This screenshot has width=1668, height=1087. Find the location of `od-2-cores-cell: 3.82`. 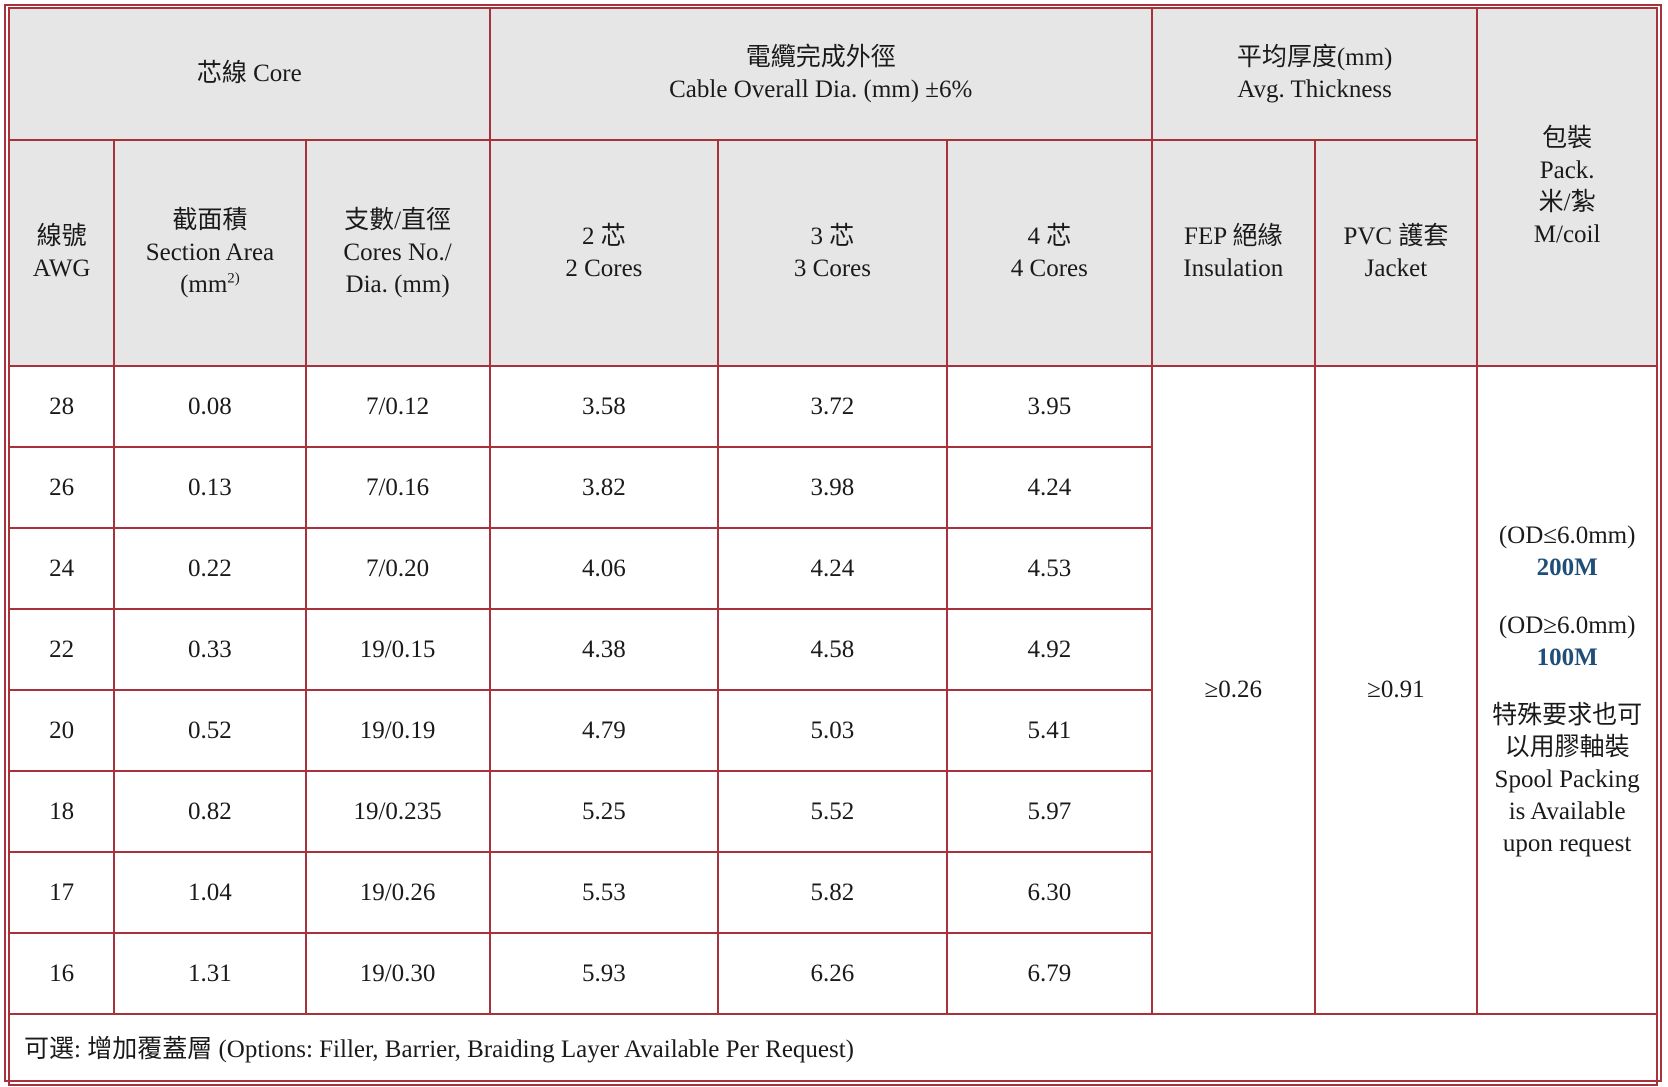

od-2-cores-cell: 3.82 is located at coordinates (604, 487).